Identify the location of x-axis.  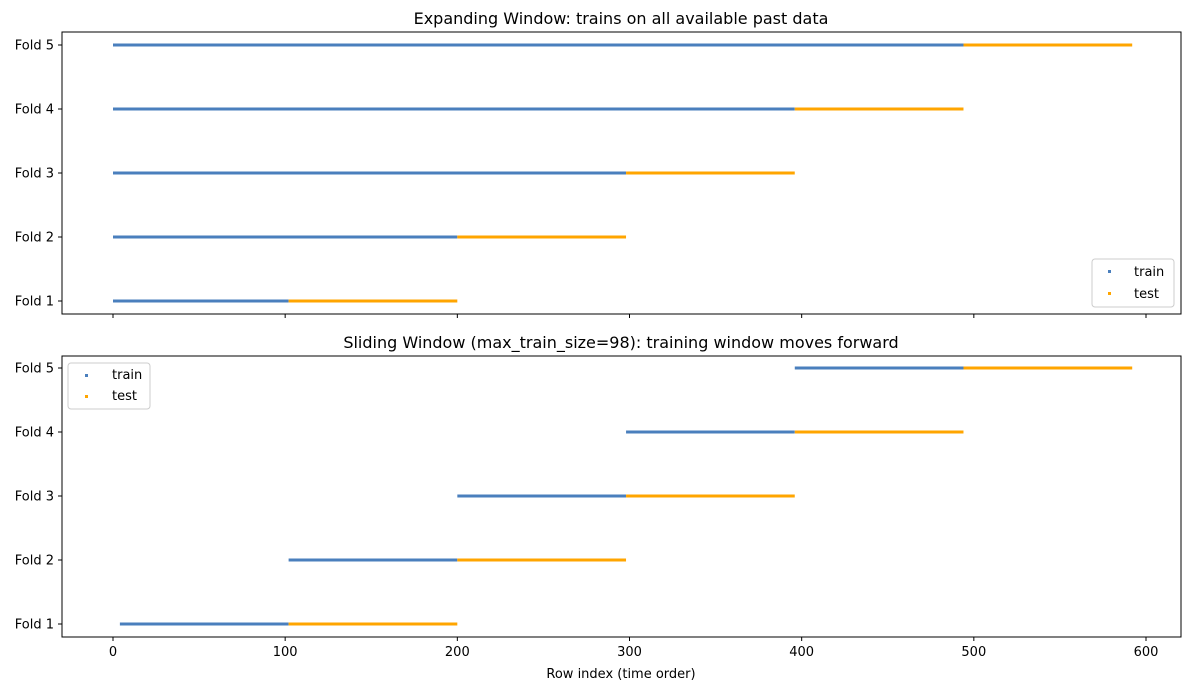
(629, 316).